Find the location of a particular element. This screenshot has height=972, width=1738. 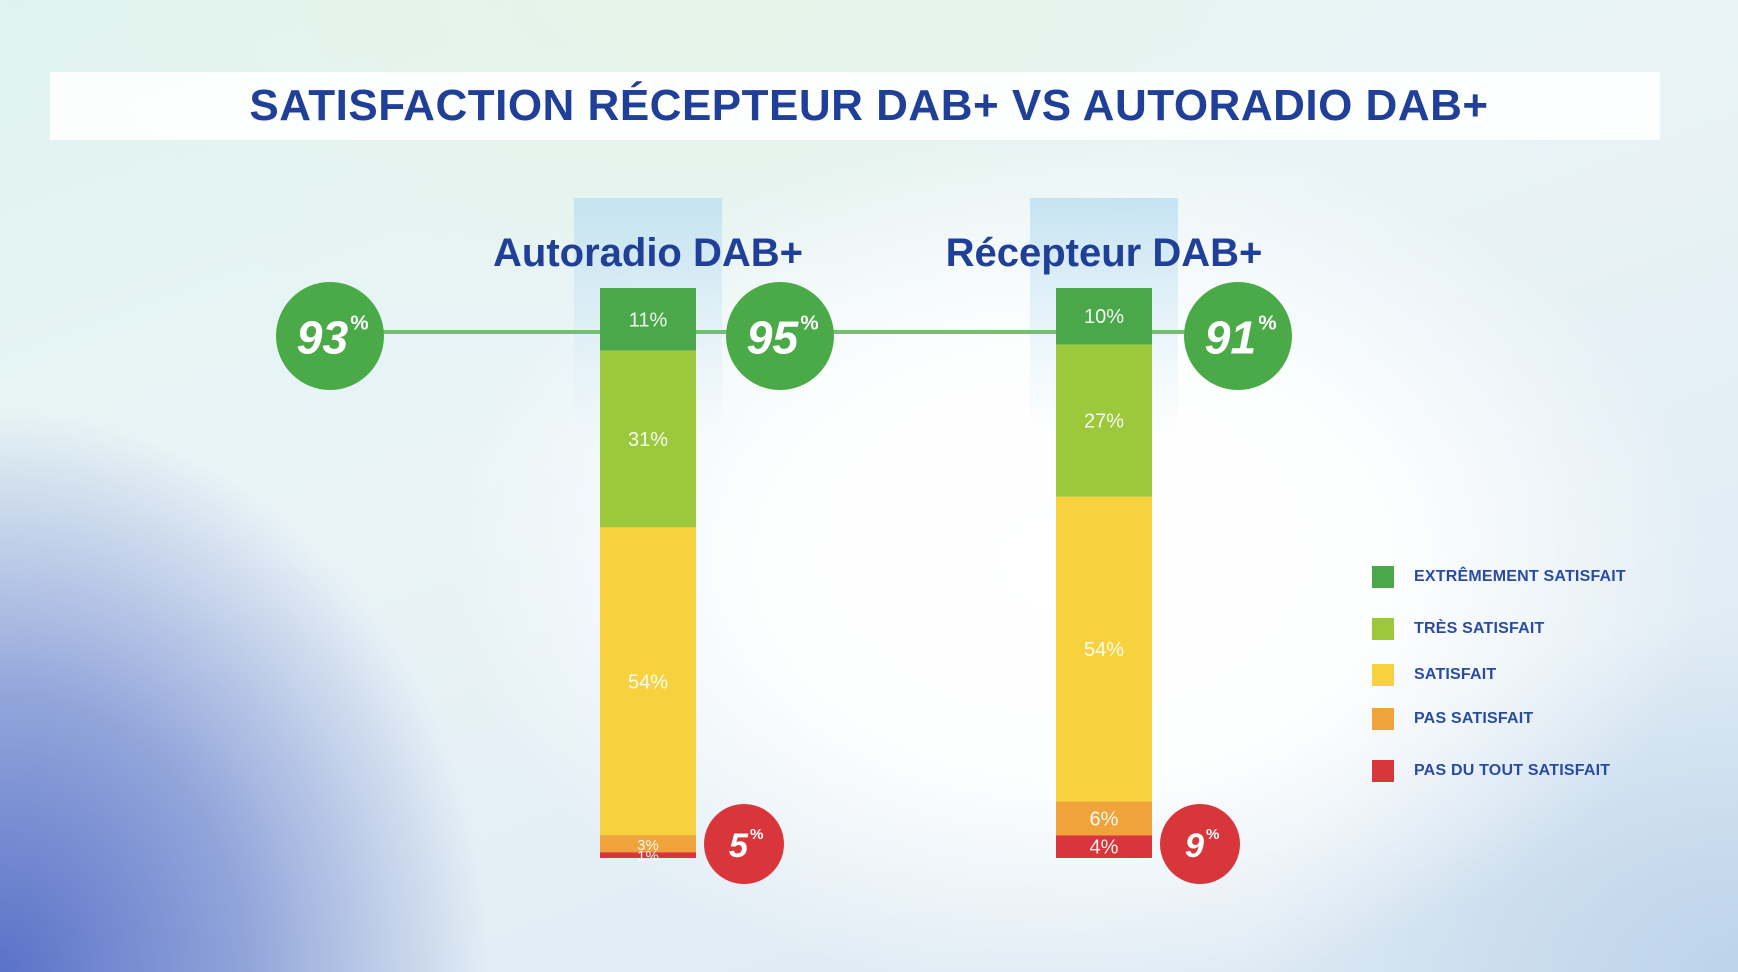

legend-item: TRÈS SATISFAIT is located at coordinates (1458, 629).